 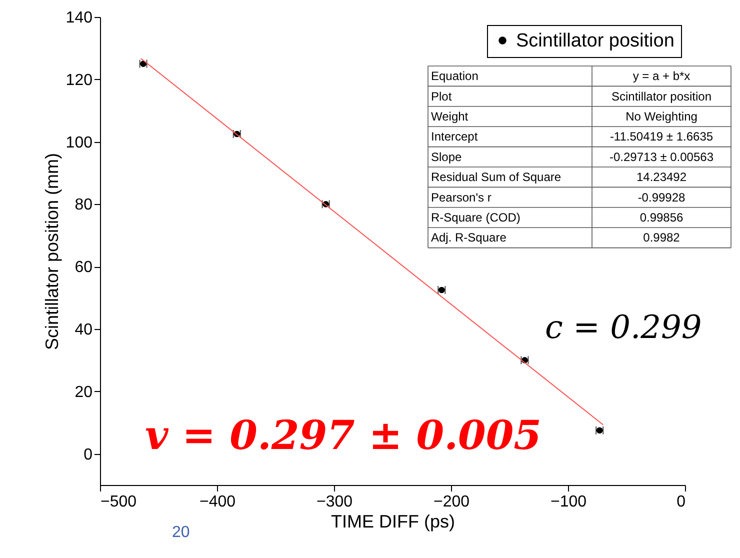 I want to click on annotation: Residual Sum of Square, so click(x=496, y=177).